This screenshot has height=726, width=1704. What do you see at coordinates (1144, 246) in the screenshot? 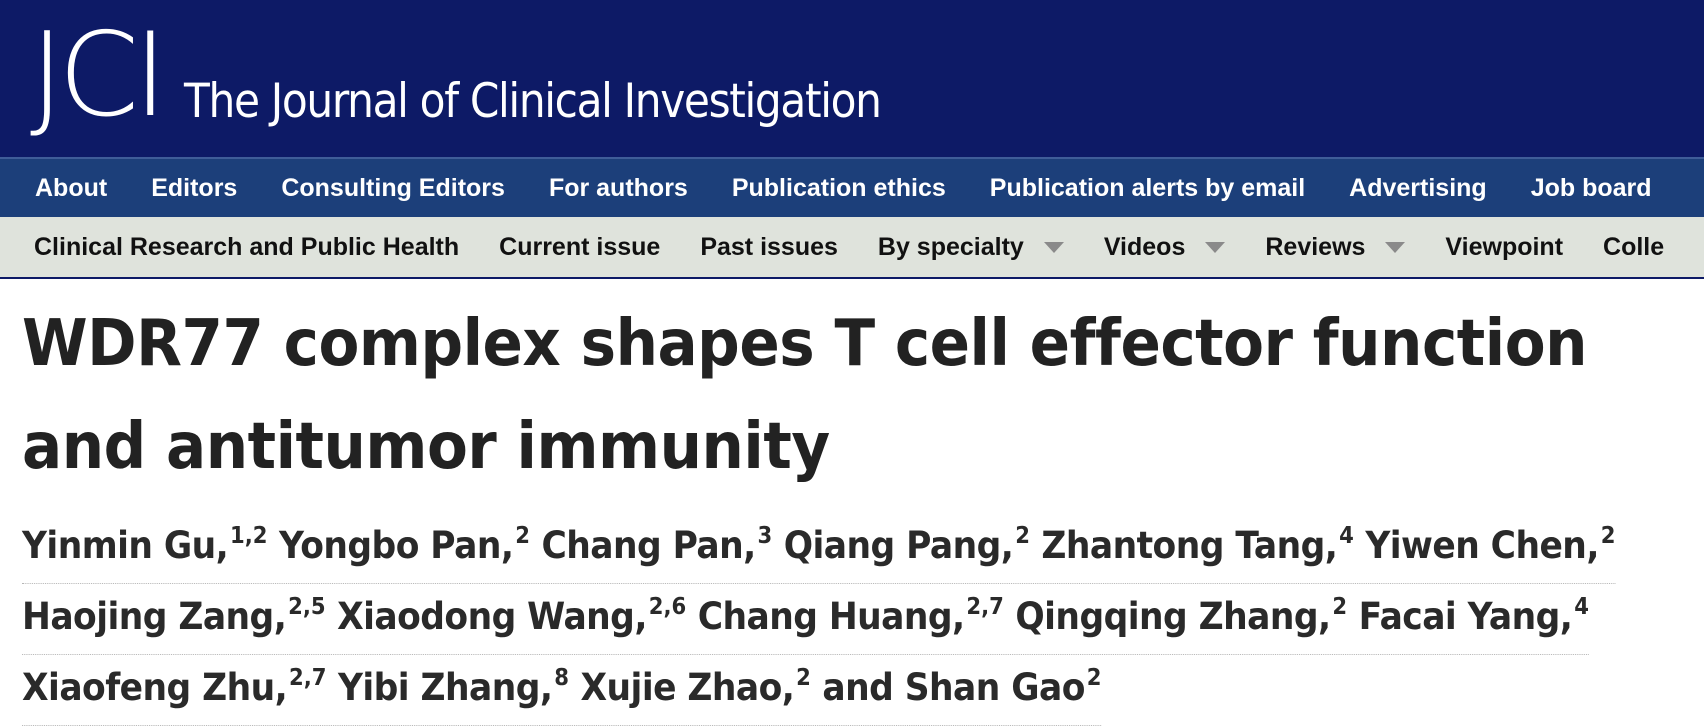
I see `subnav-item-label: Videos` at bounding box center [1144, 246].